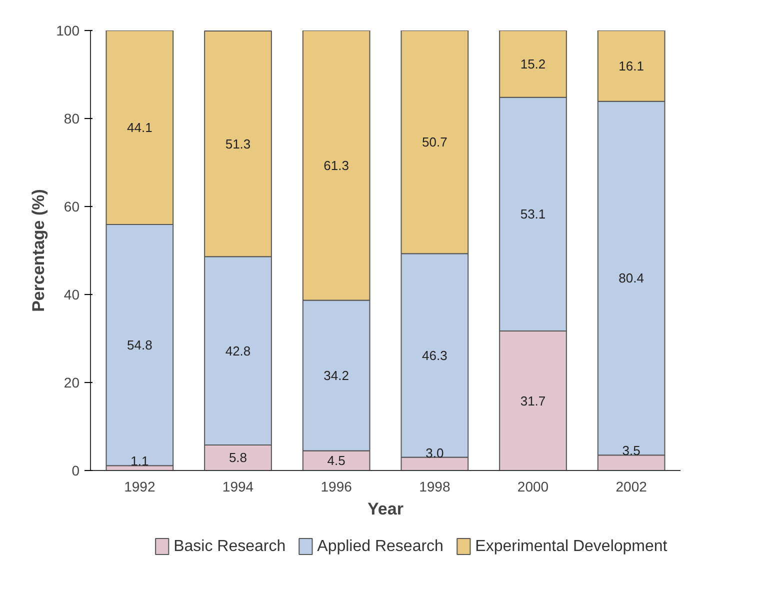 Image resolution: width=764 pixels, height=603 pixels. I want to click on y-tick-label: 80, so click(72, 118).